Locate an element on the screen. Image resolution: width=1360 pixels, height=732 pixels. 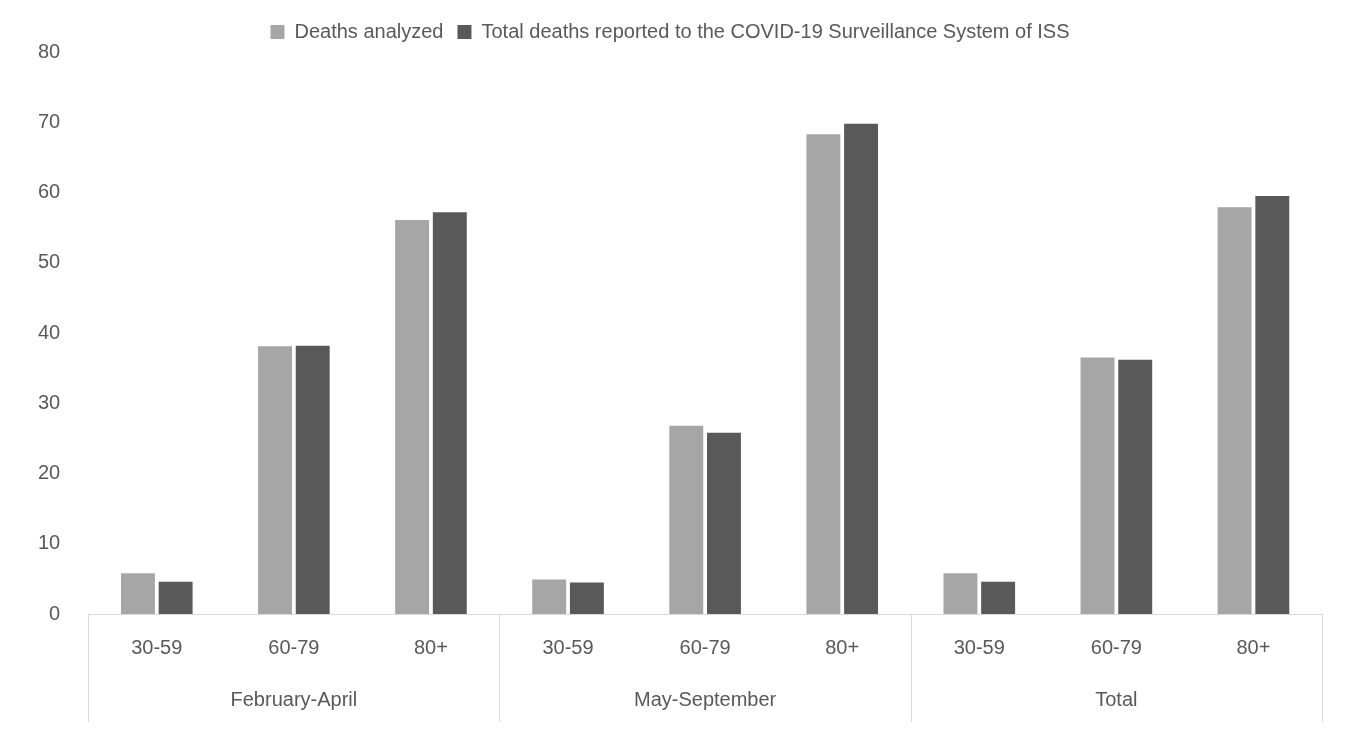
y-tick-label: 20 is located at coordinates (49, 472).